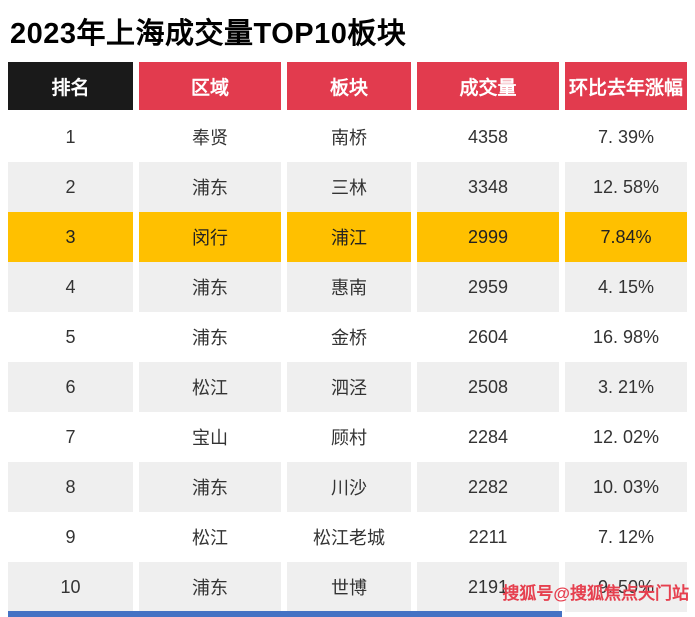 This screenshot has height=617, width=695. I want to click on cell-volume: 2191, so click(488, 587).